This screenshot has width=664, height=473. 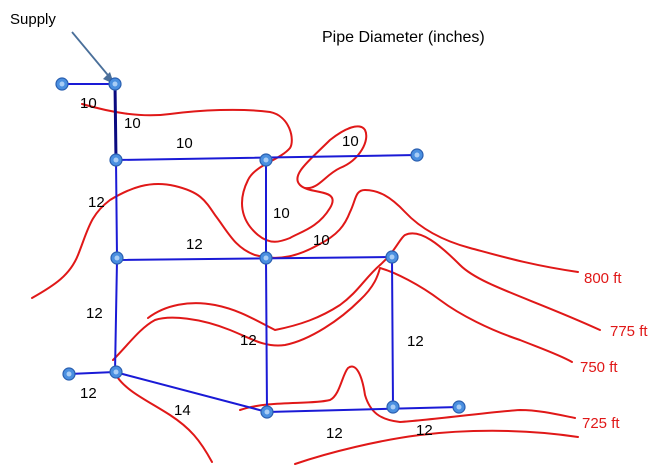 What do you see at coordinates (116, 316) in the screenshot?
I see `pipe-left-lower` at bounding box center [116, 316].